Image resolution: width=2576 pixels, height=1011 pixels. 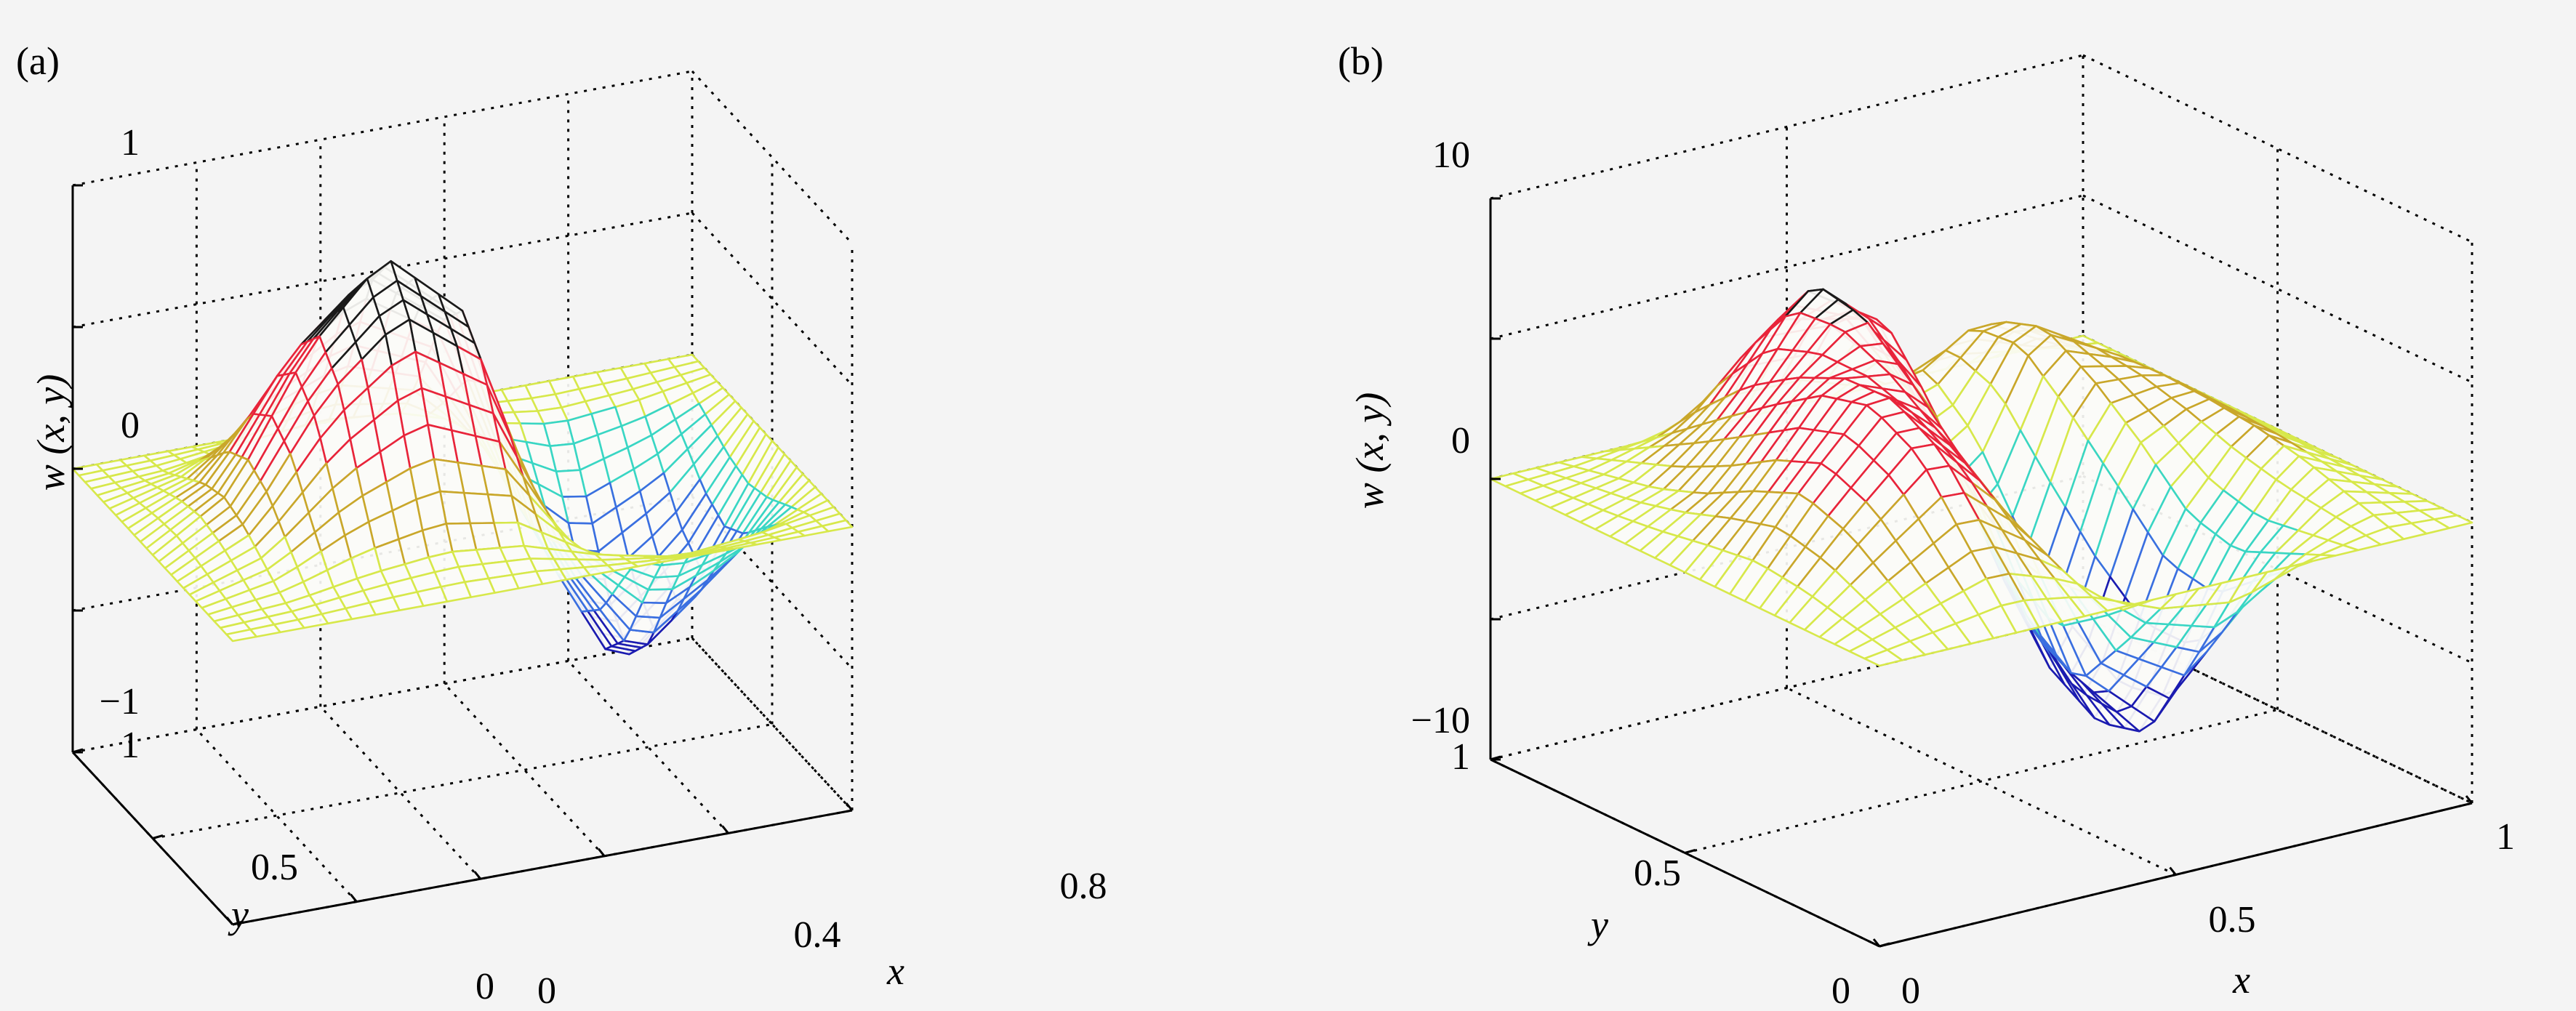 What do you see at coordinates (2241, 980) in the screenshot?
I see `panel-b-xlabel: x` at bounding box center [2241, 980].